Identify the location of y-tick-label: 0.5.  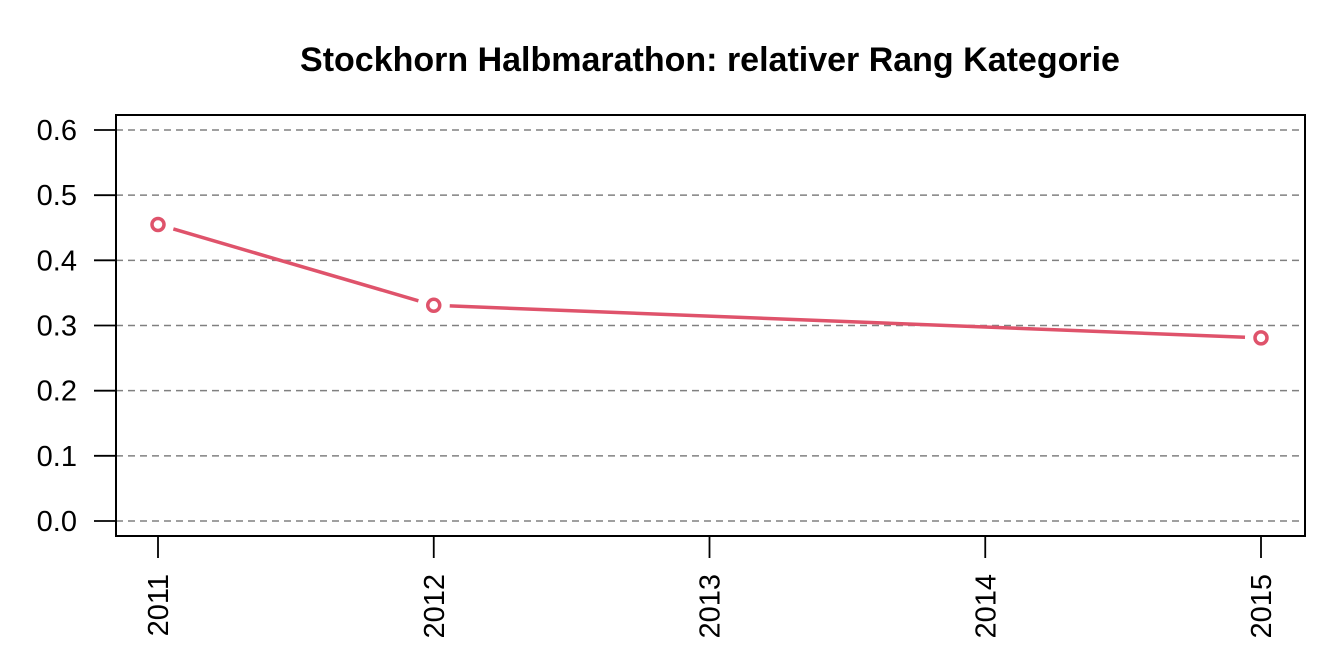
(57, 196).